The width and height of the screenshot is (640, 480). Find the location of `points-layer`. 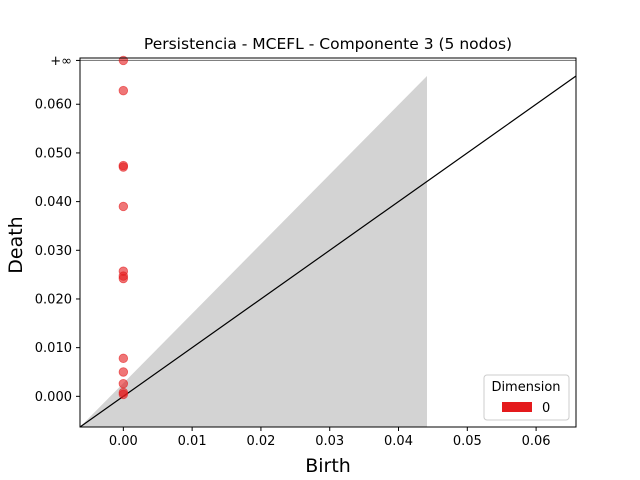

points-layer is located at coordinates (123, 227).